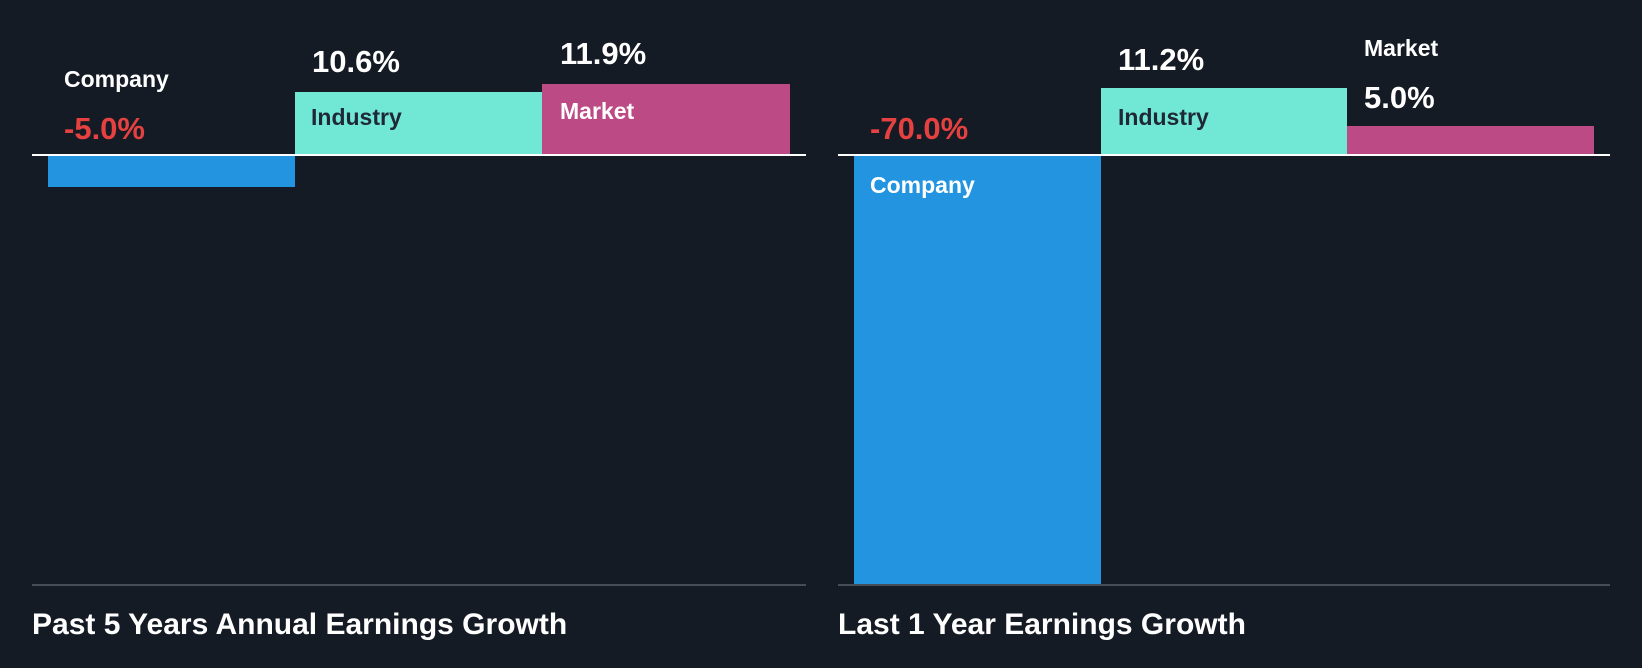 This screenshot has width=1642, height=668. I want to click on company-value: -70.0%, so click(919, 128).